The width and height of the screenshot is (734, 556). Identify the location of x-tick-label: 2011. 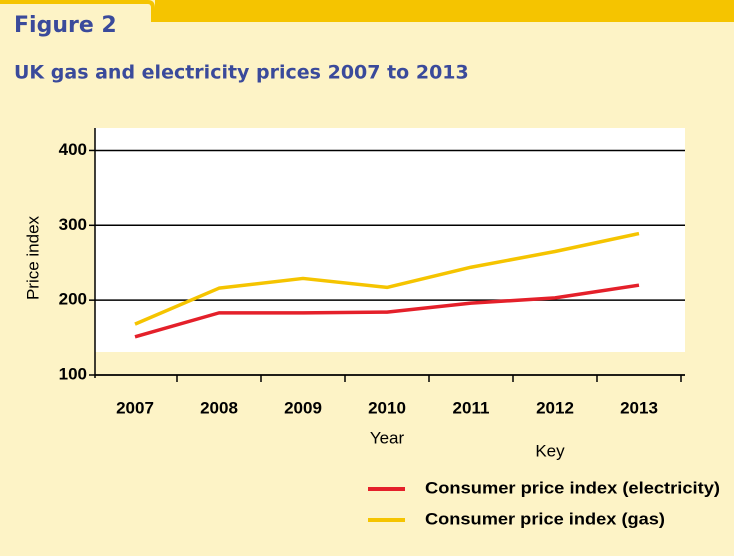
(471, 407).